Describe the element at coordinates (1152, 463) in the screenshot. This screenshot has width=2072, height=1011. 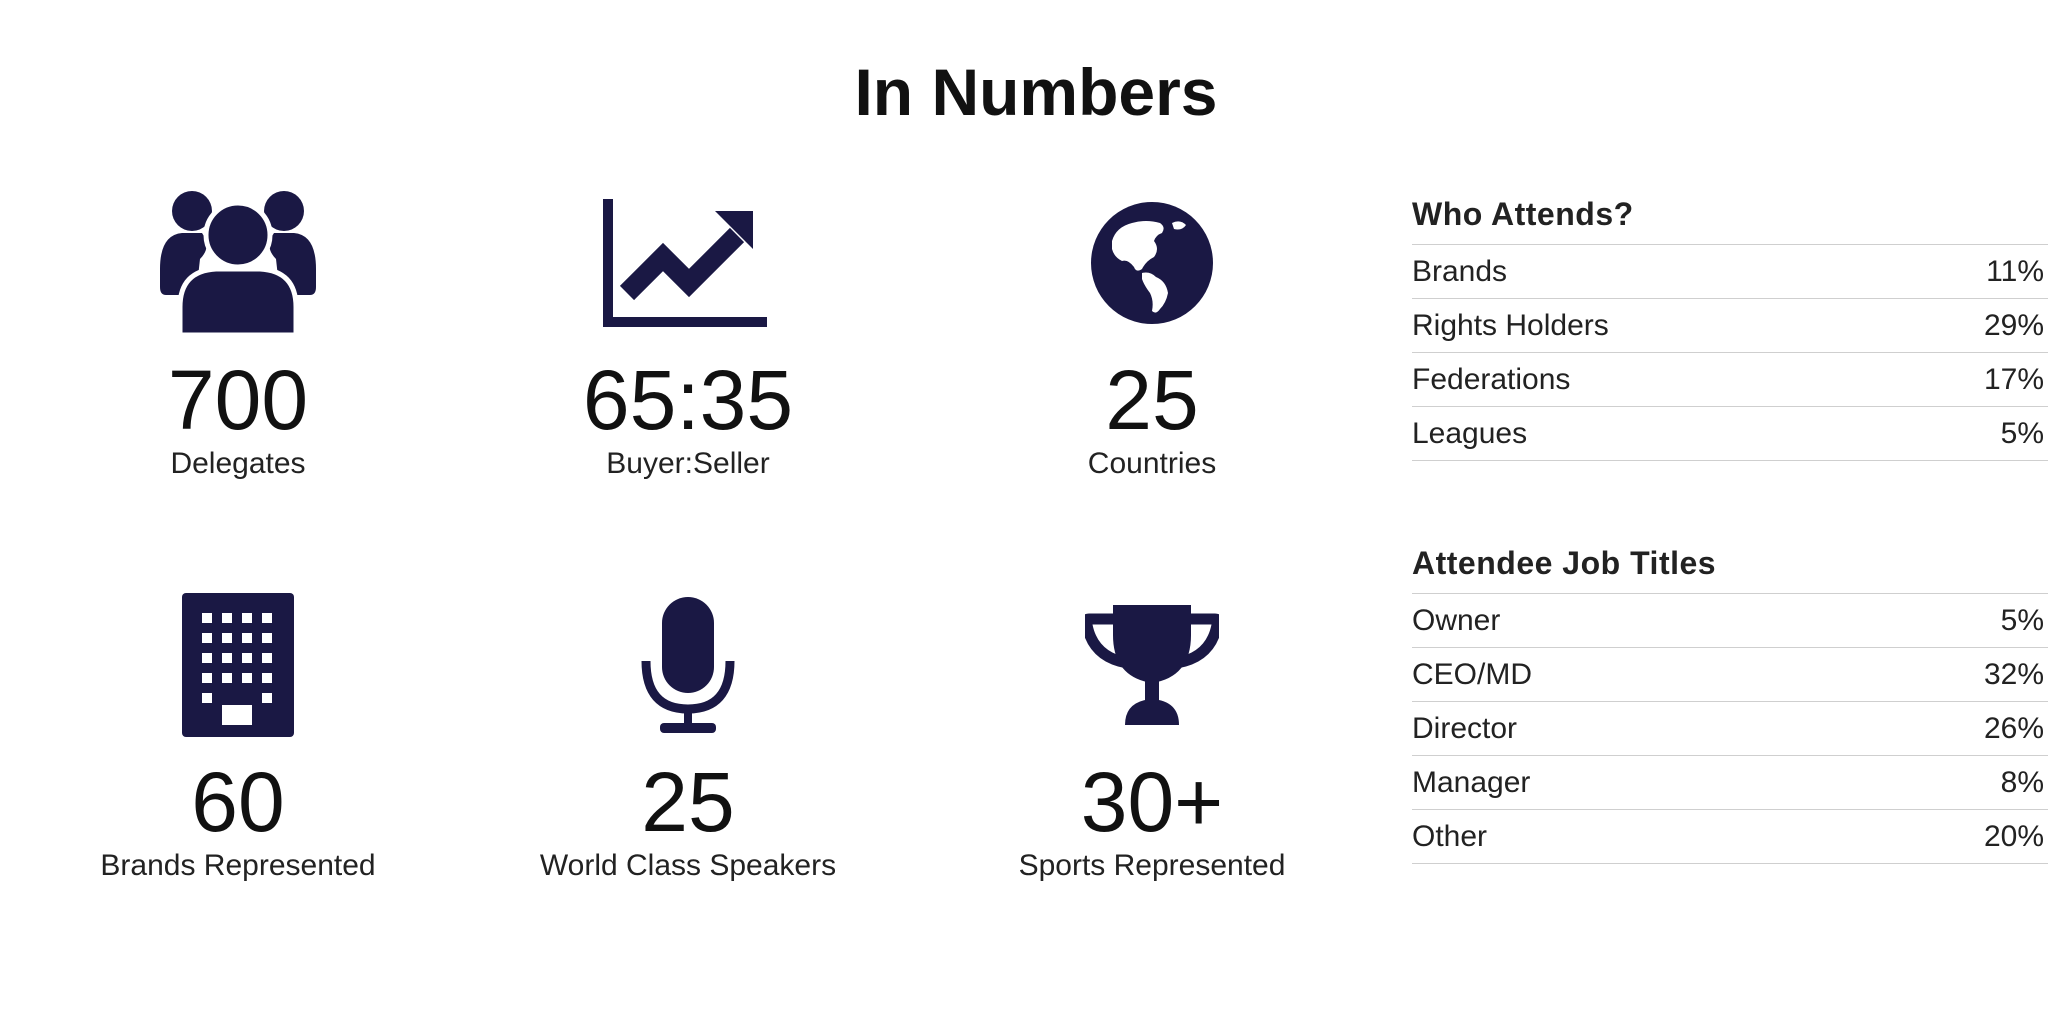
I see `stat-label: Countries` at that location.